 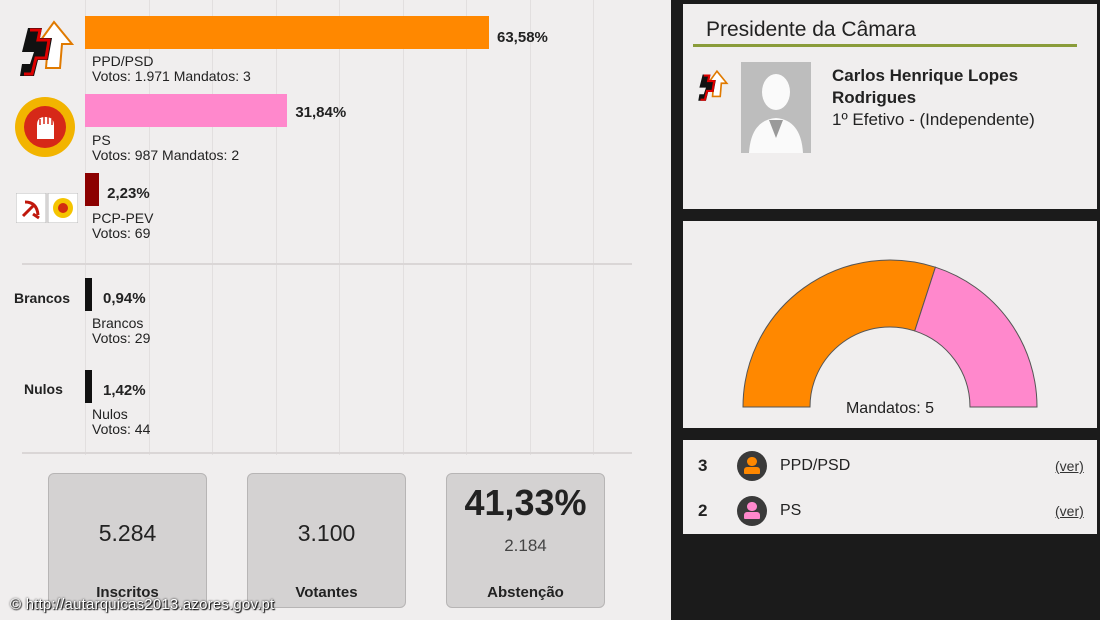 What do you see at coordinates (171, 76) in the screenshot?
I see `party-votes: Votos: 1.971 Mandatos: 3` at bounding box center [171, 76].